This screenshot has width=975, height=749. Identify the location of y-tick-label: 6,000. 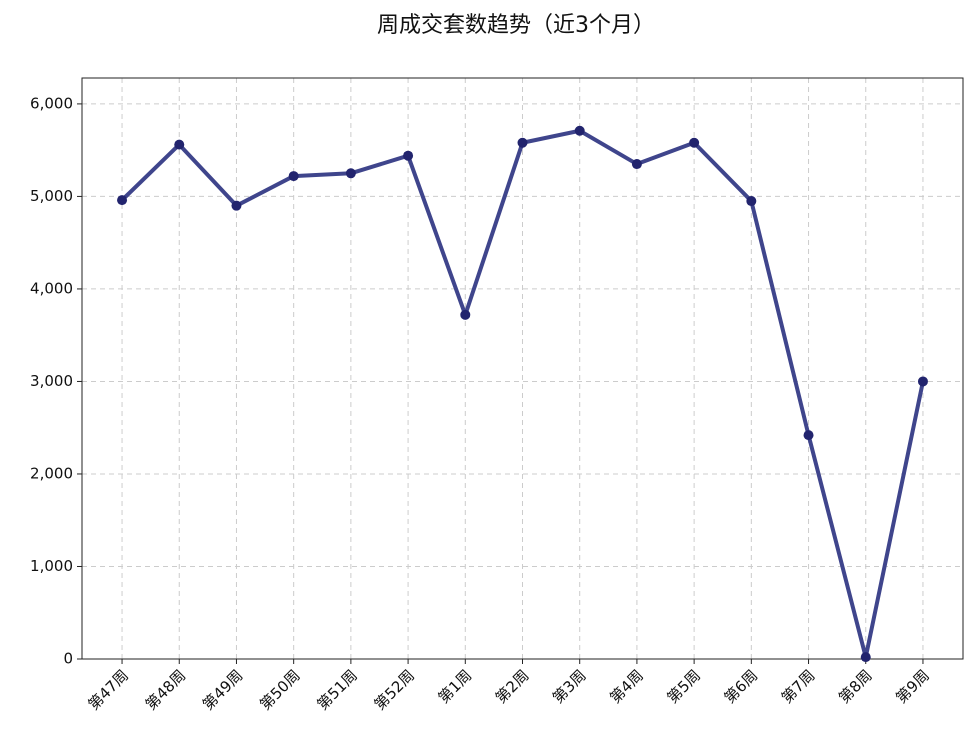
(51, 103).